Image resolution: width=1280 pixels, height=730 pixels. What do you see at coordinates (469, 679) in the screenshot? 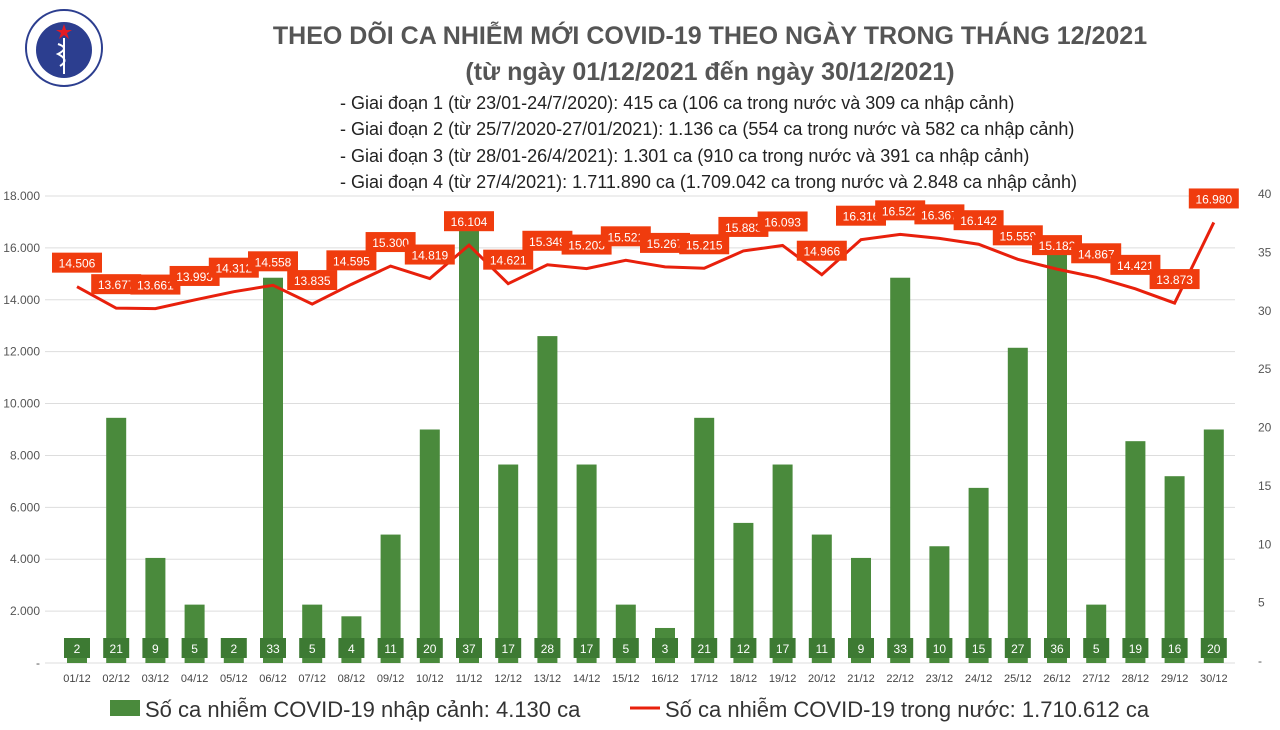
I see `x-tick-label: 11/12` at bounding box center [469, 679].